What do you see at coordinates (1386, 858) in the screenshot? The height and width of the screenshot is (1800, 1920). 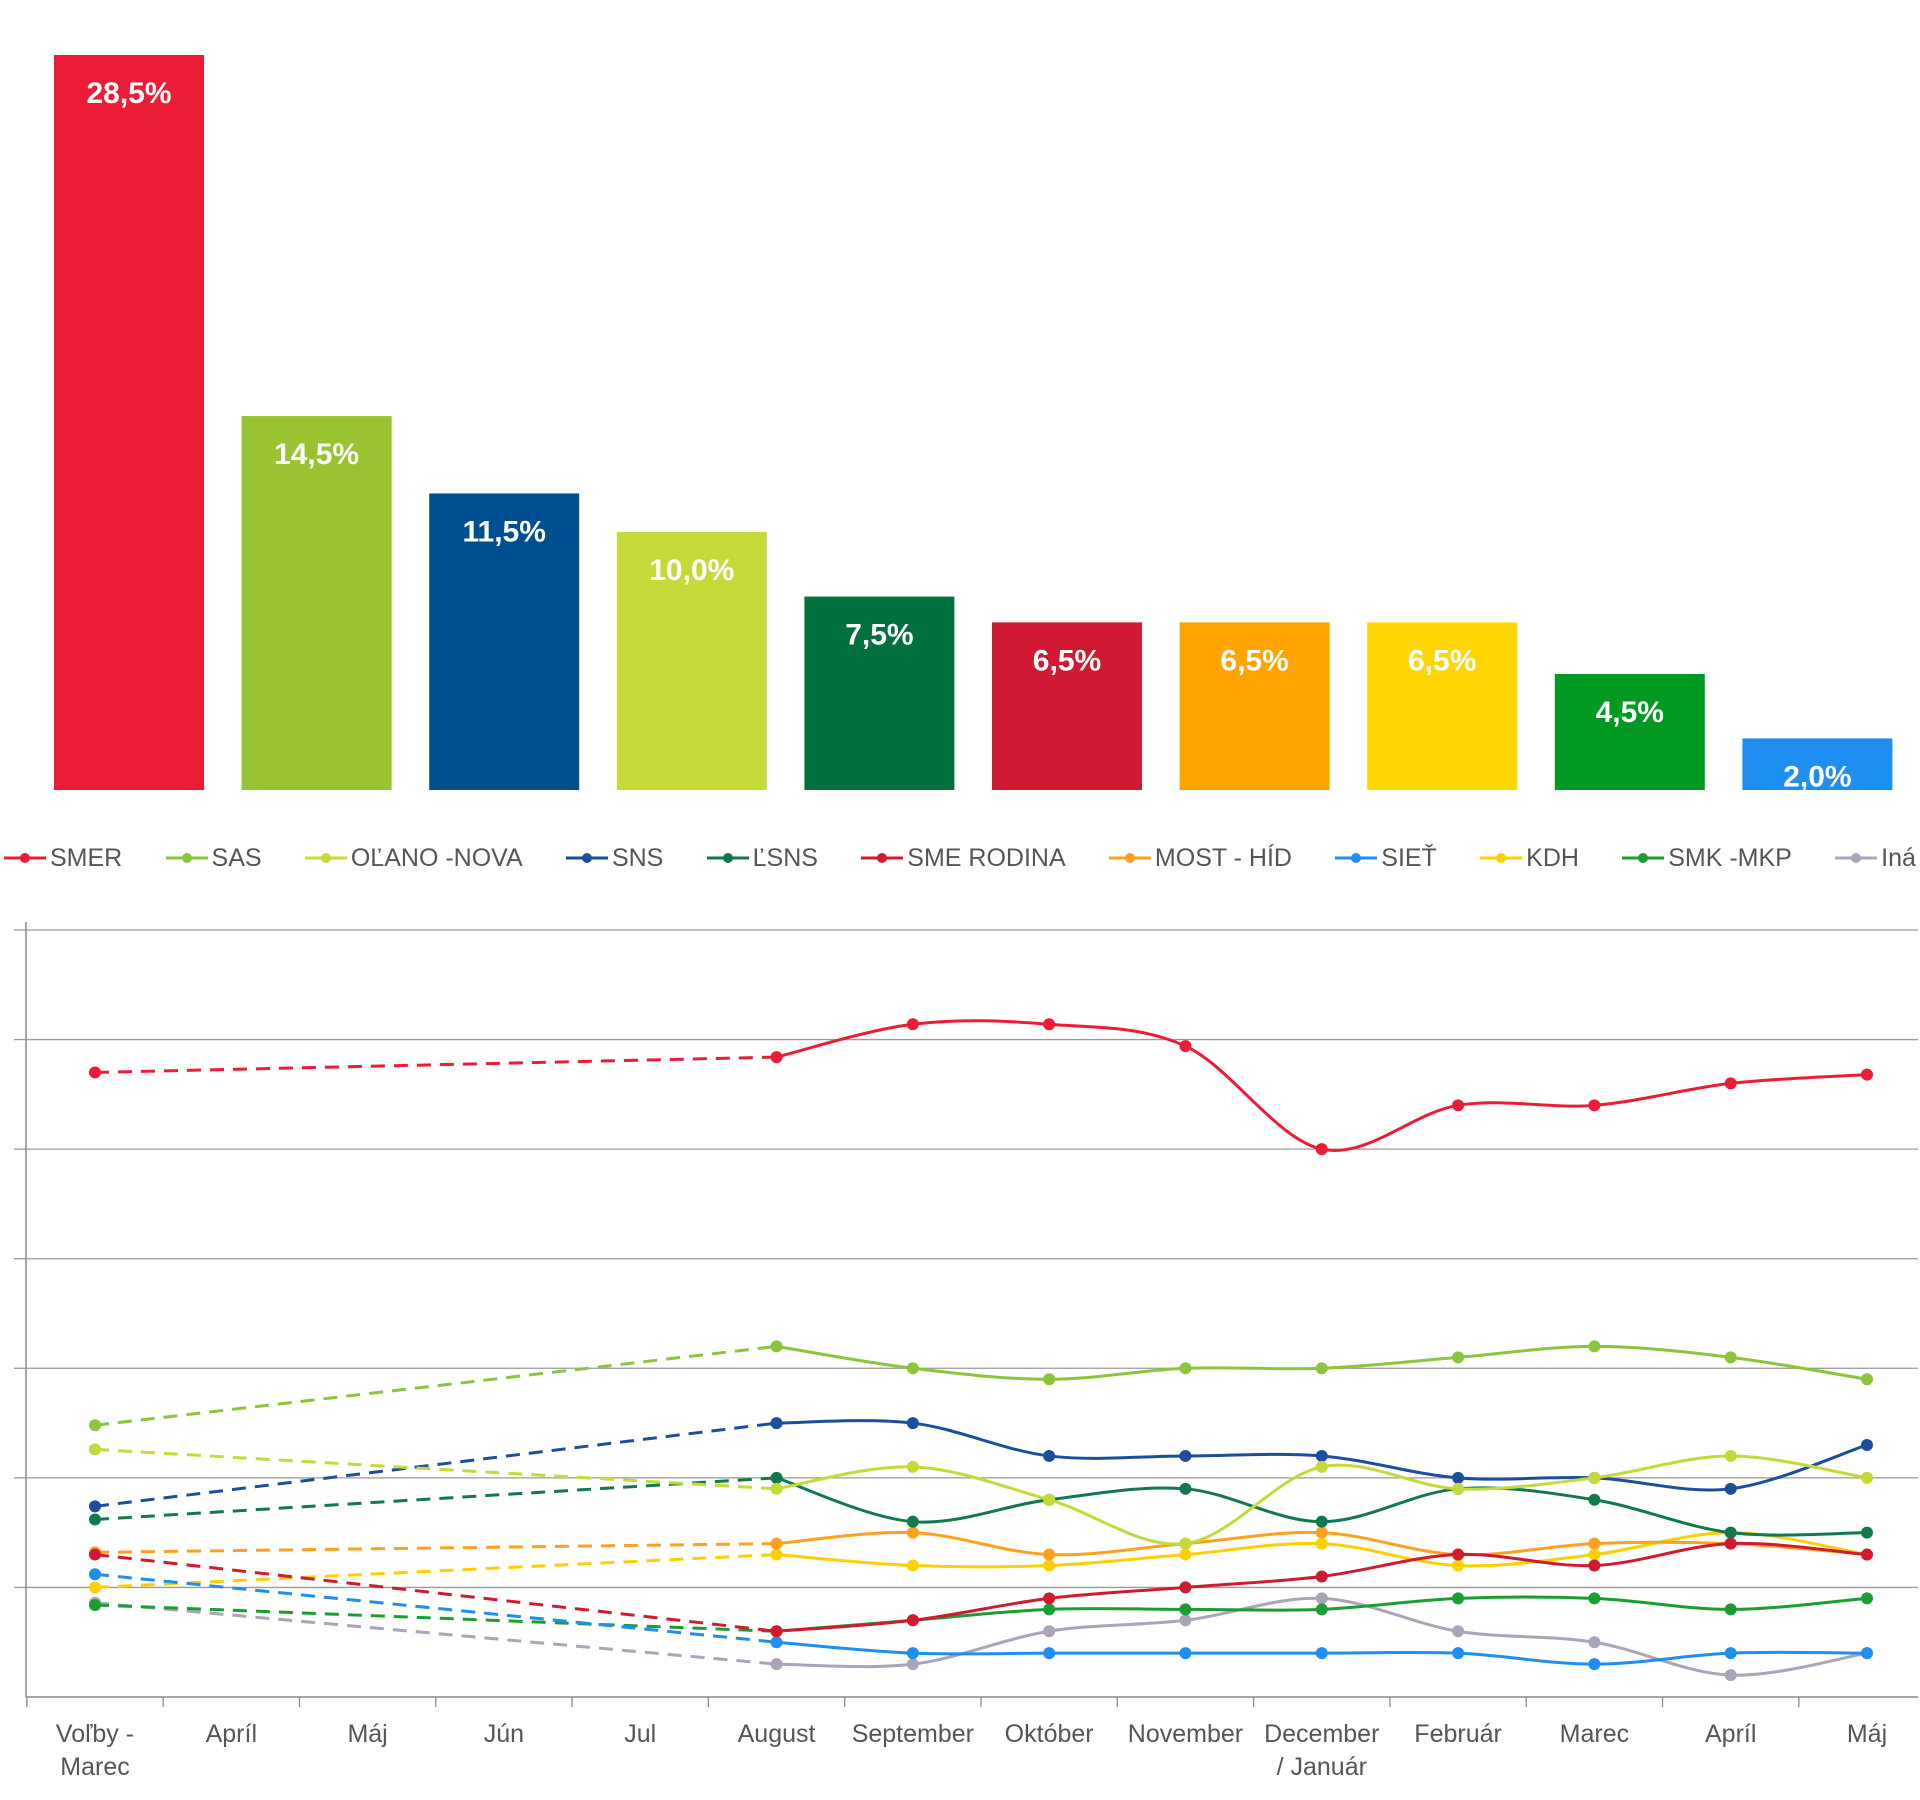 I see `legend-item-siet: SIEŤ` at bounding box center [1386, 858].